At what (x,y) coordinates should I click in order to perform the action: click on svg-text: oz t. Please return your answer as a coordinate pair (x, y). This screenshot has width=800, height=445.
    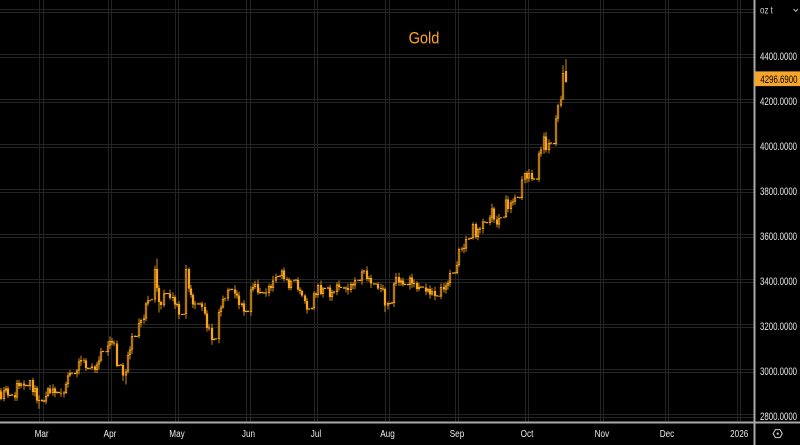
    Looking at the image, I should click on (766, 10).